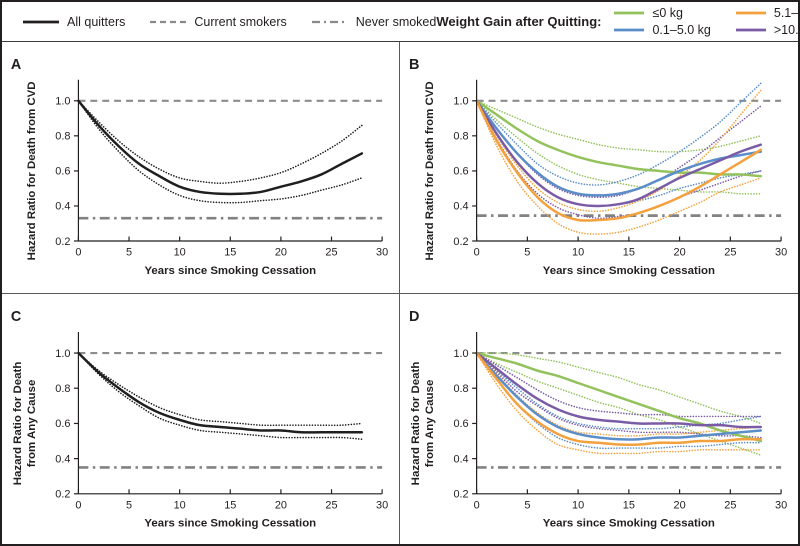 The image size is (800, 546). I want to click on legend-item-10-0-kg: >10.0 kg, so click(767, 30).